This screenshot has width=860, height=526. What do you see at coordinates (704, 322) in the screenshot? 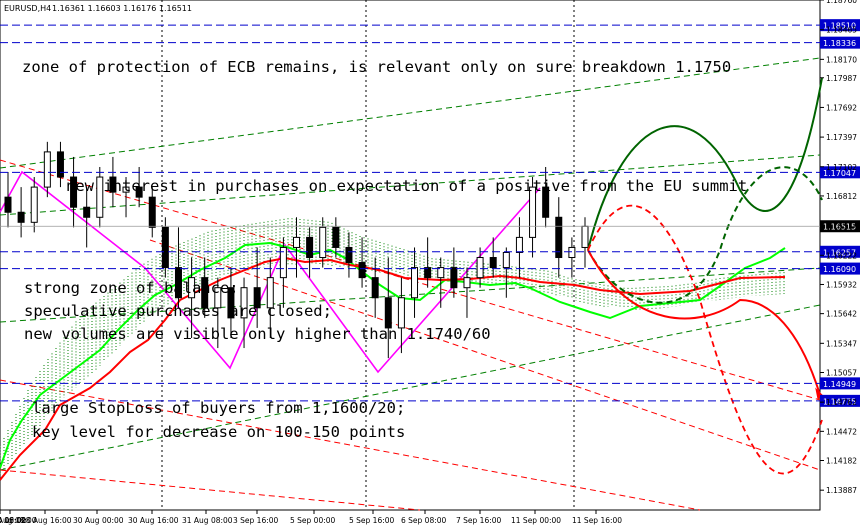
I see `forecast-bear-solid` at bounding box center [704, 322].